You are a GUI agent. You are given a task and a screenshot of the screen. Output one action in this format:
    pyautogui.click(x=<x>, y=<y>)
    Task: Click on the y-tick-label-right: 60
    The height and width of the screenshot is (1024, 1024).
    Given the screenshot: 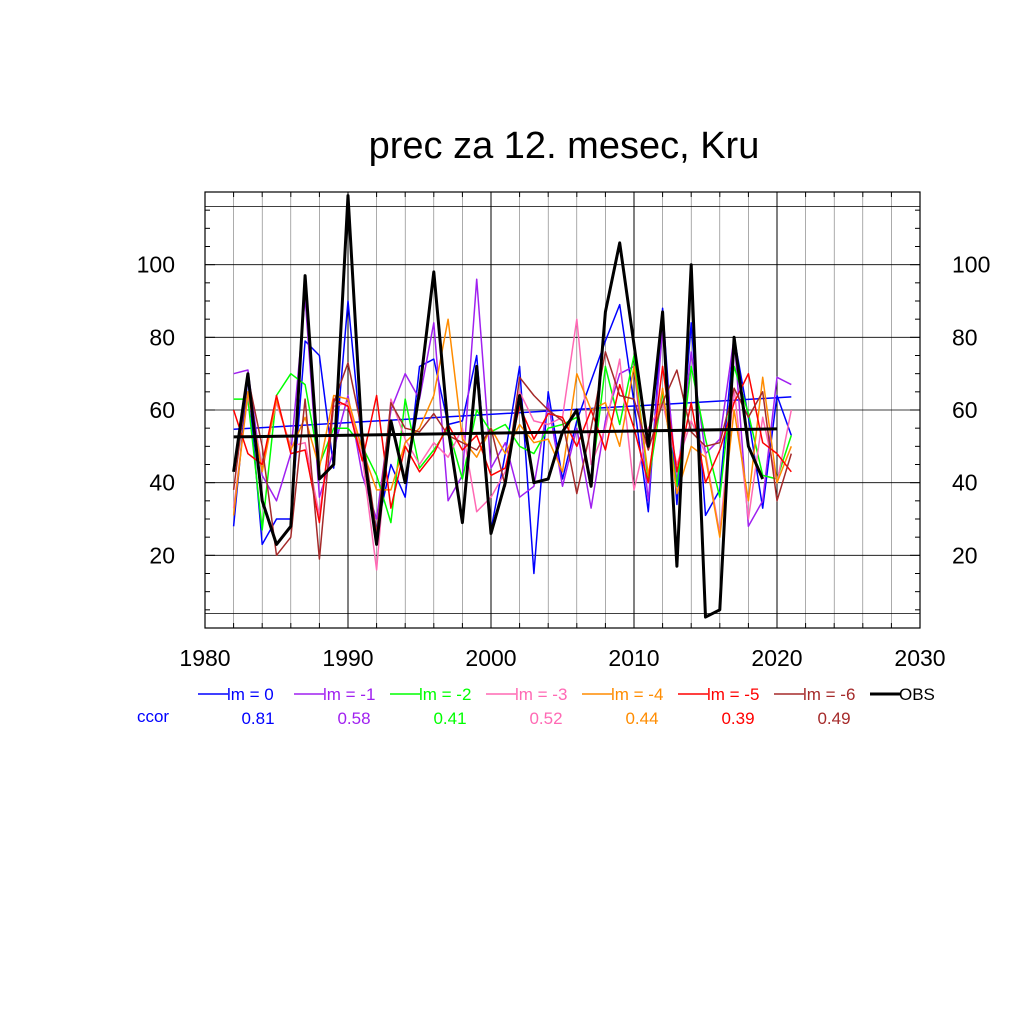 What is the action you would take?
    pyautogui.click(x=965, y=410)
    